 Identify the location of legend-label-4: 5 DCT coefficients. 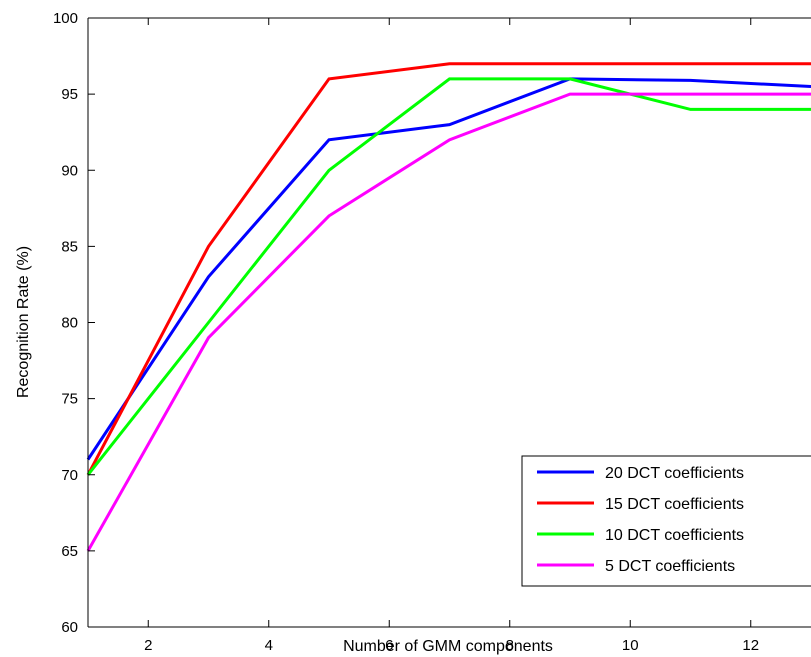
(670, 566).